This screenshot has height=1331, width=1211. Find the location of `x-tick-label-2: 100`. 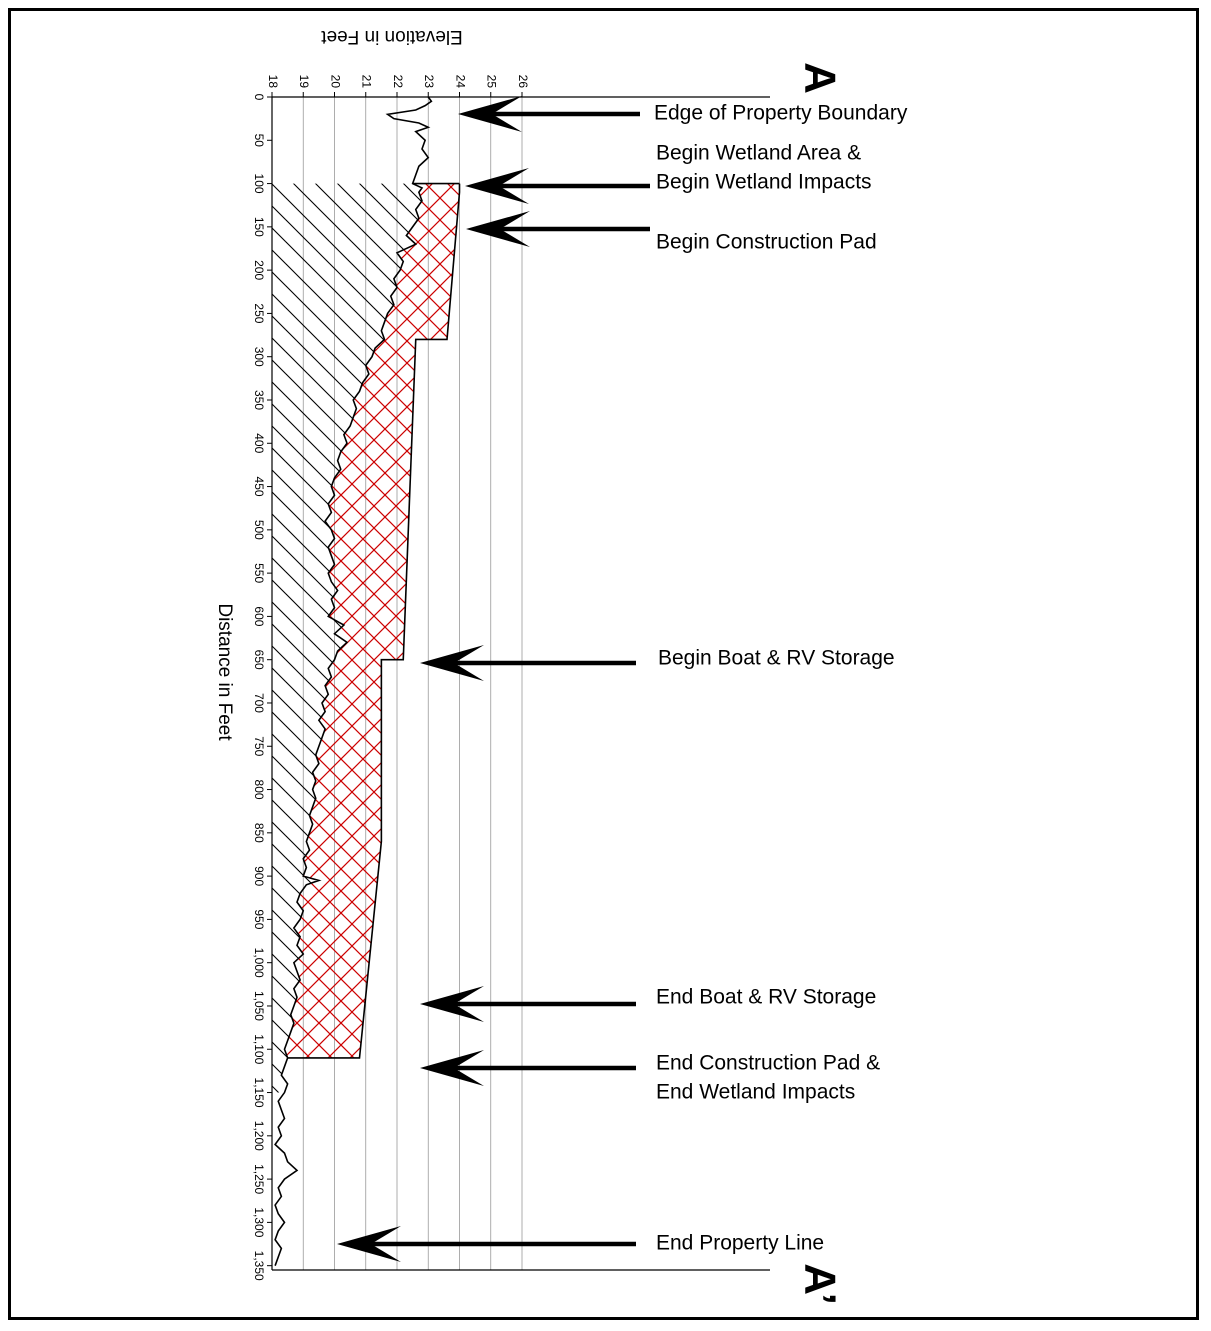

x-tick-label-2: 100 is located at coordinates (259, 184).